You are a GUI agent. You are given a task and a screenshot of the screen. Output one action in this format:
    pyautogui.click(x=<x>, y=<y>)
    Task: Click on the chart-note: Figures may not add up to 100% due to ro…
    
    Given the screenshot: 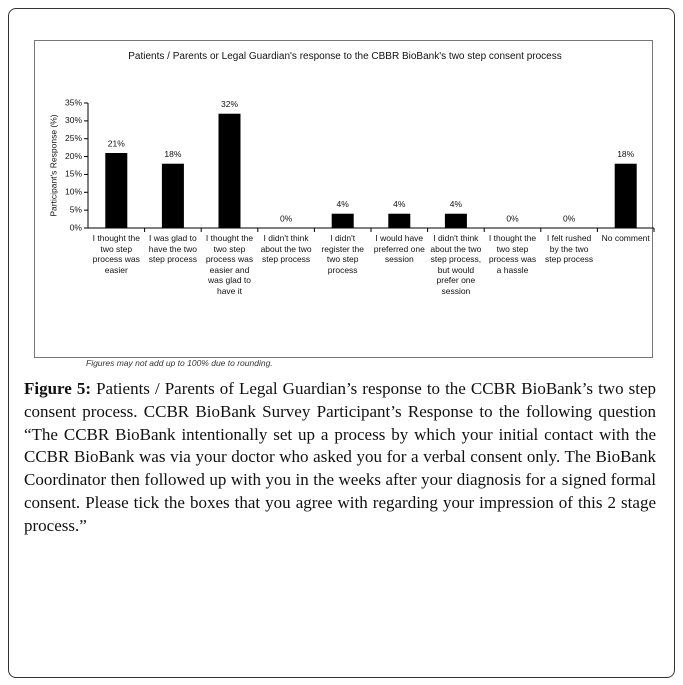 What is the action you would take?
    pyautogui.click(x=179, y=363)
    